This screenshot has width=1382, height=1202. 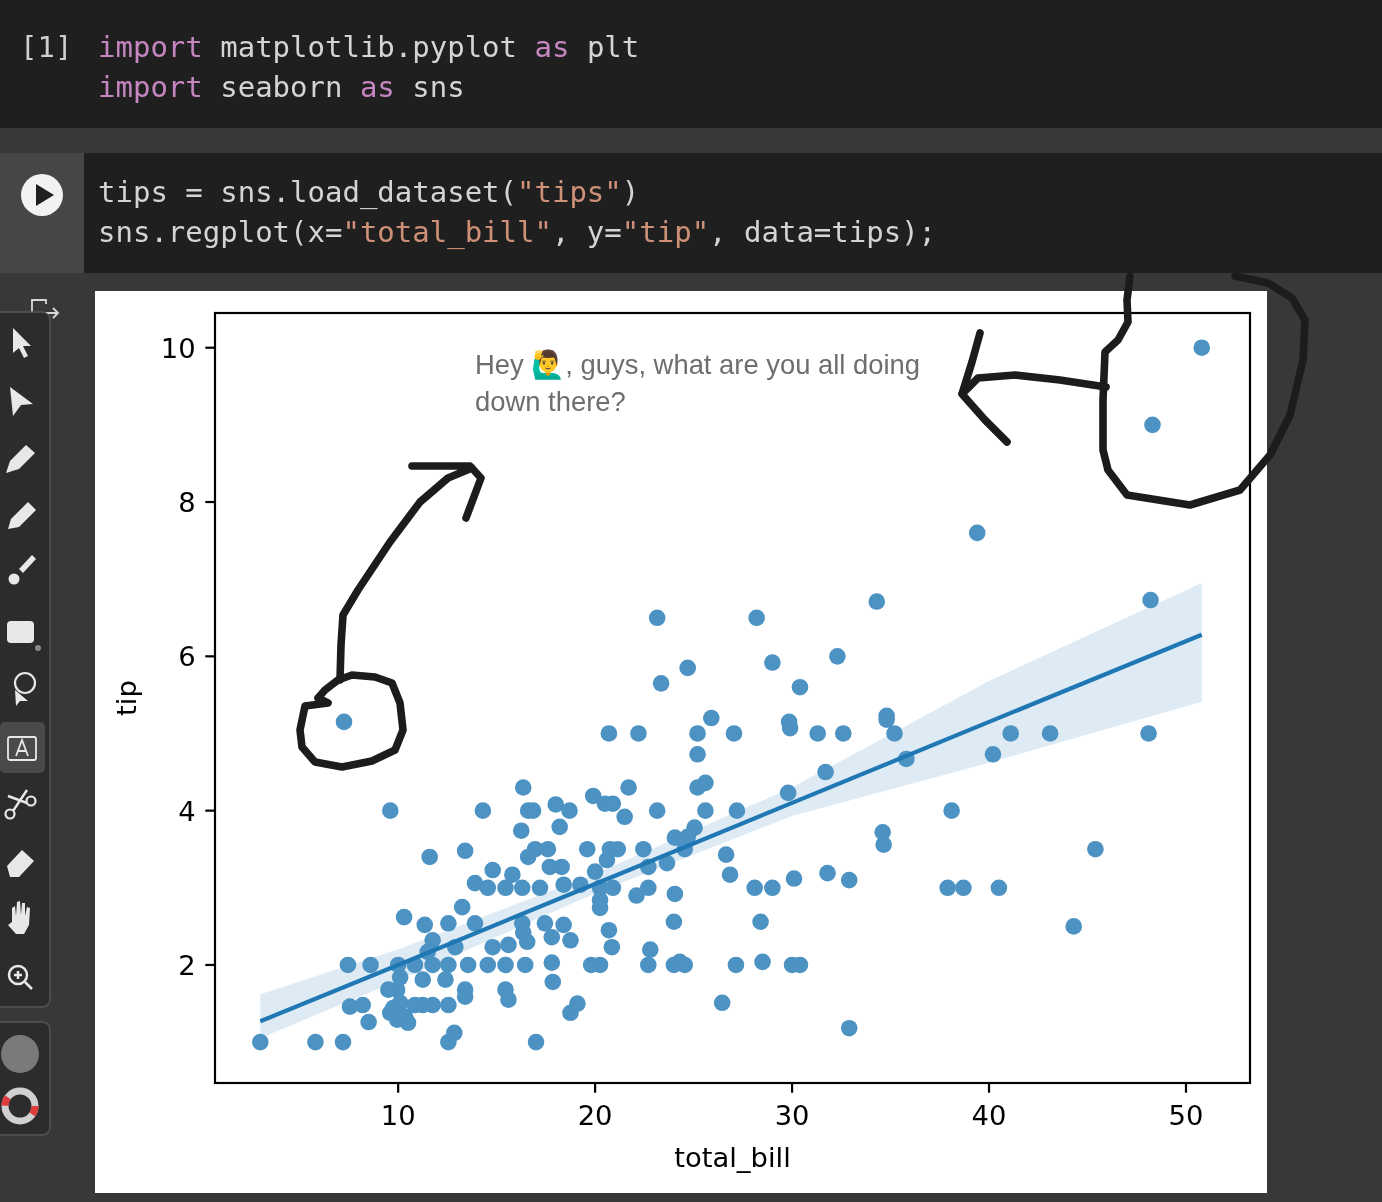 What do you see at coordinates (595, 1115) in the screenshot?
I see `x-tick-label: 20` at bounding box center [595, 1115].